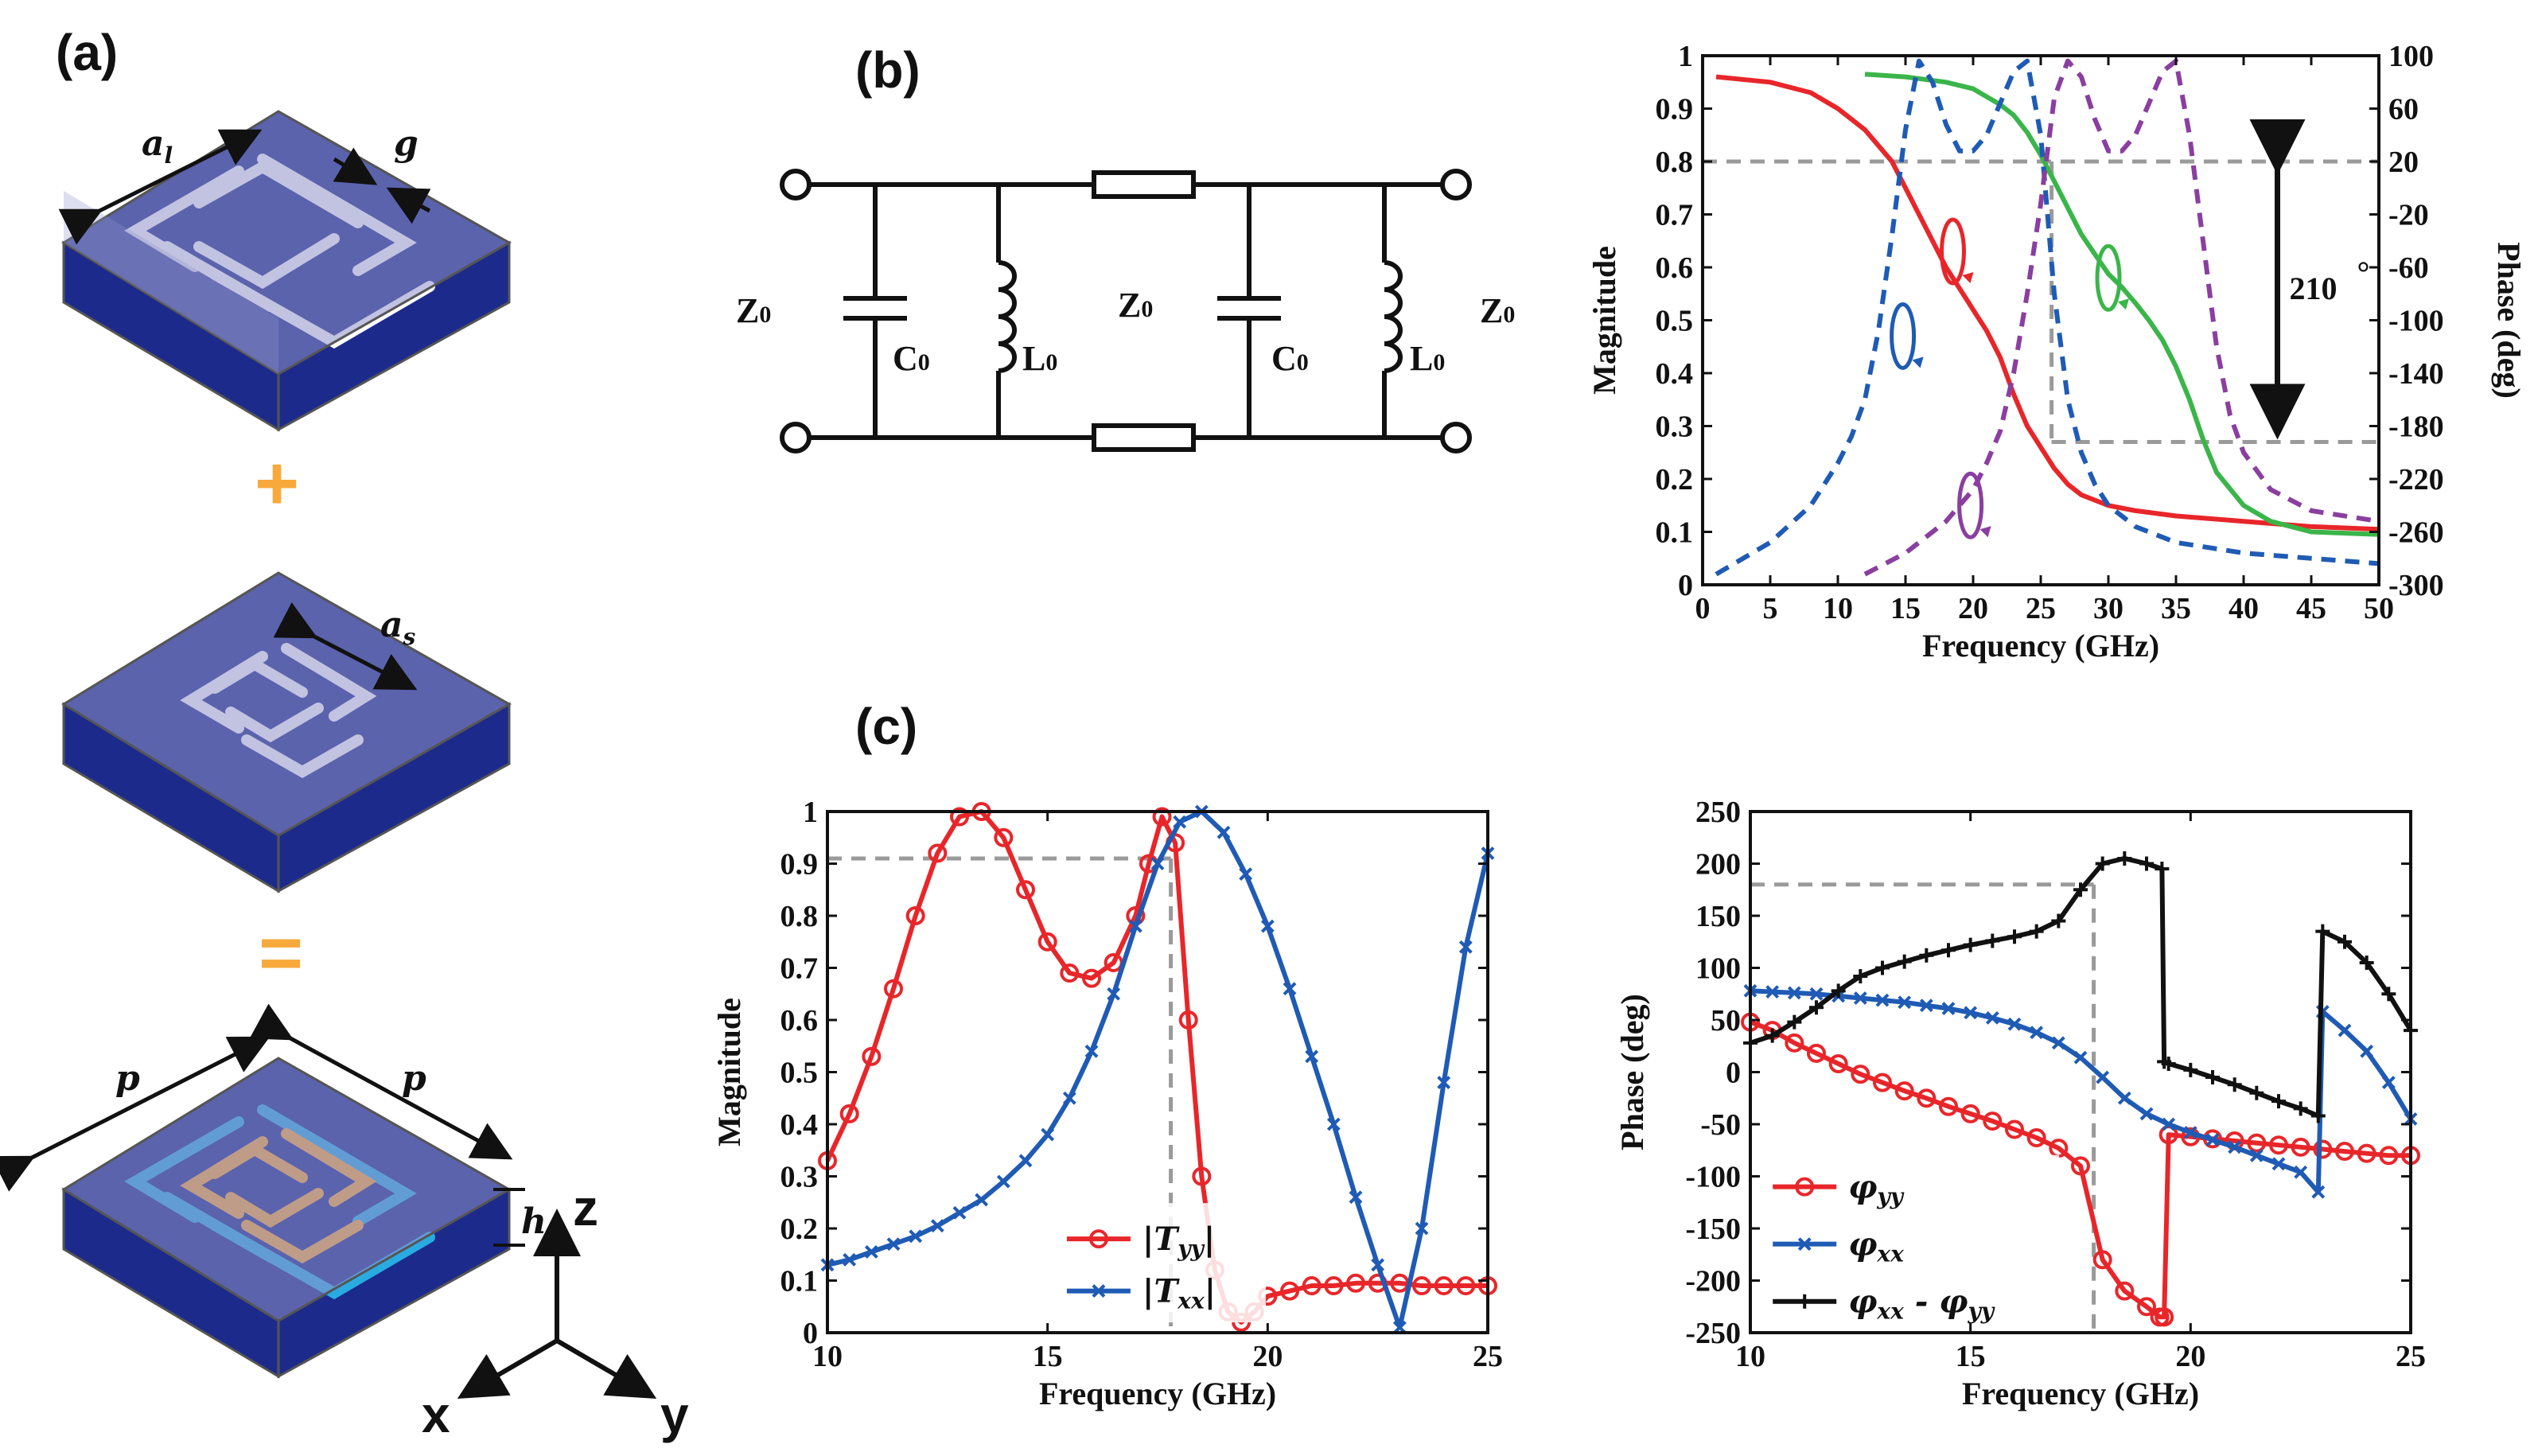  What do you see at coordinates (2411, 56) in the screenshot?
I see `y2-tick-label-0: 100` at bounding box center [2411, 56].